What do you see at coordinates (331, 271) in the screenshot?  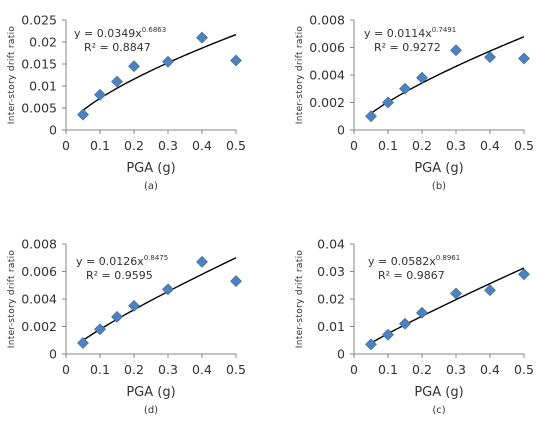 I see `y-tick-label: 0.03` at bounding box center [331, 271].